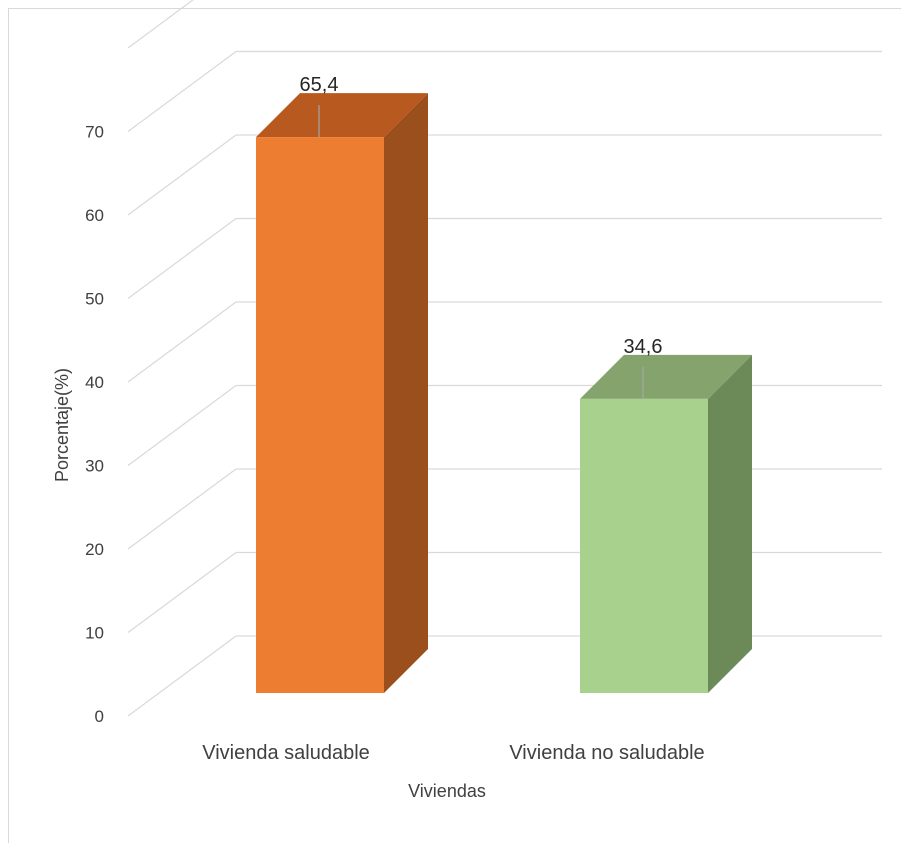 The height and width of the screenshot is (844, 902). Describe the element at coordinates (606, 753) in the screenshot. I see `x-category-label: Vivienda no saludable` at that location.